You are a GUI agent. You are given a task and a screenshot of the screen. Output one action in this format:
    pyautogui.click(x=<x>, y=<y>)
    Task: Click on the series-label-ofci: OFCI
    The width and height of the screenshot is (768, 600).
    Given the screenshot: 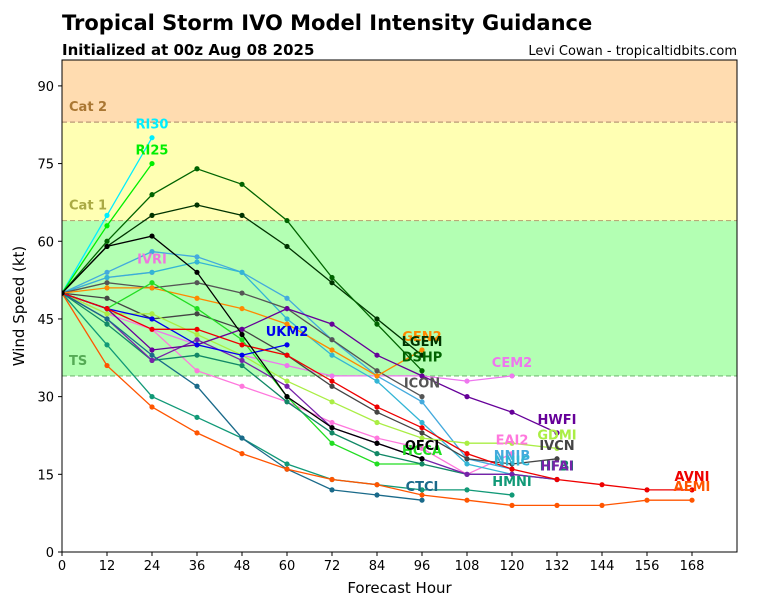 What is the action you would take?
    pyautogui.click(x=422, y=446)
    